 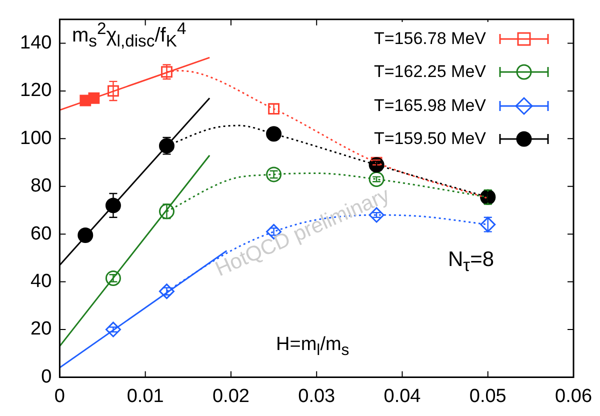 I want to click on y-tick-label: 20, so click(x=41, y=329).